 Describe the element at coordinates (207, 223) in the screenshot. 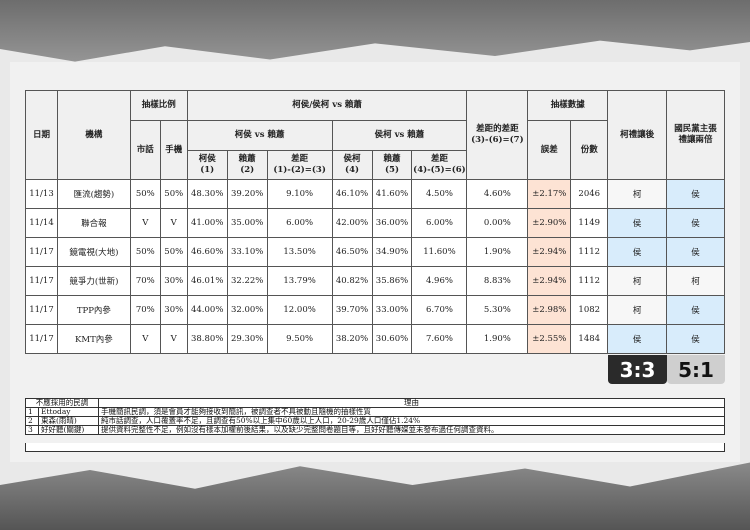

I see `cell-kh-ke: 41.00%` at that location.